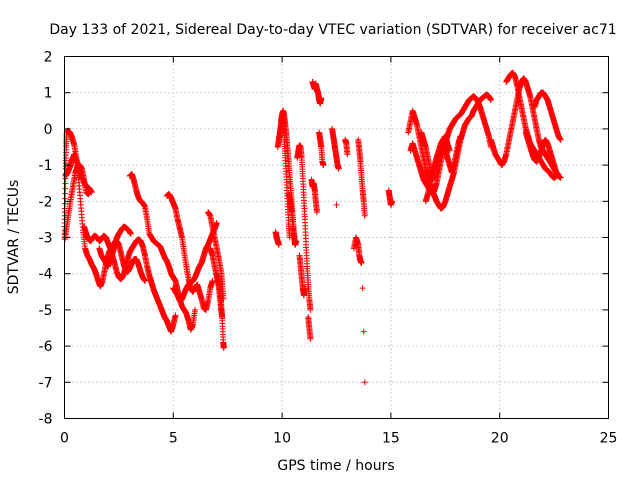  I want to click on y-tick-label: -7, so click(46, 383).